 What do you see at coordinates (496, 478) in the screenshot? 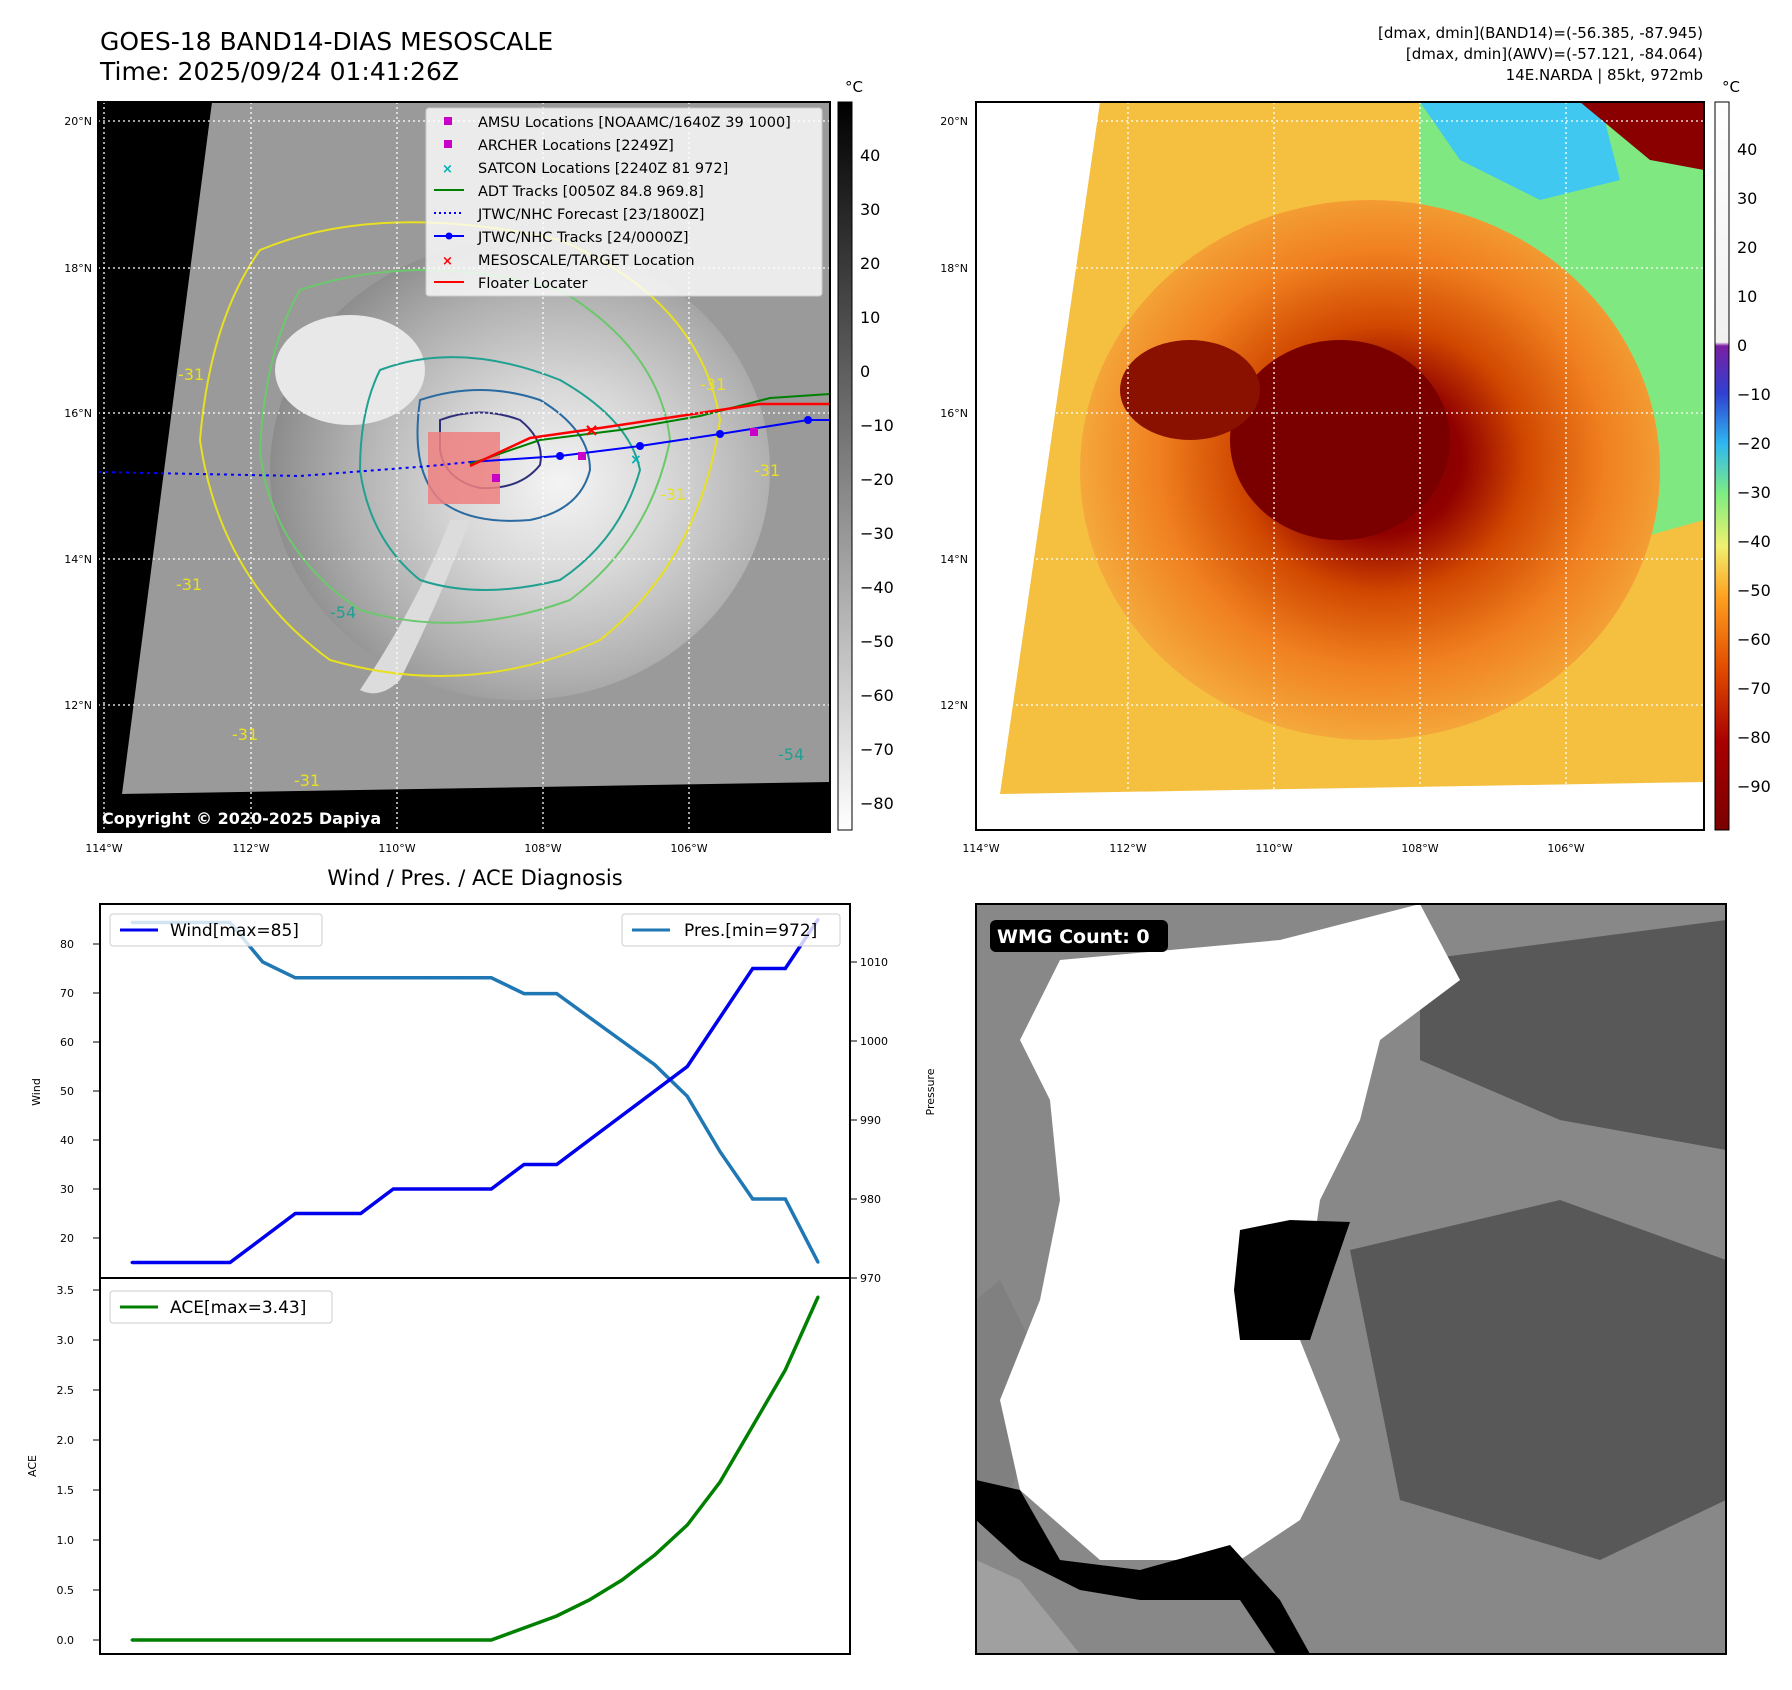
I see `amsu-location-marker` at bounding box center [496, 478].